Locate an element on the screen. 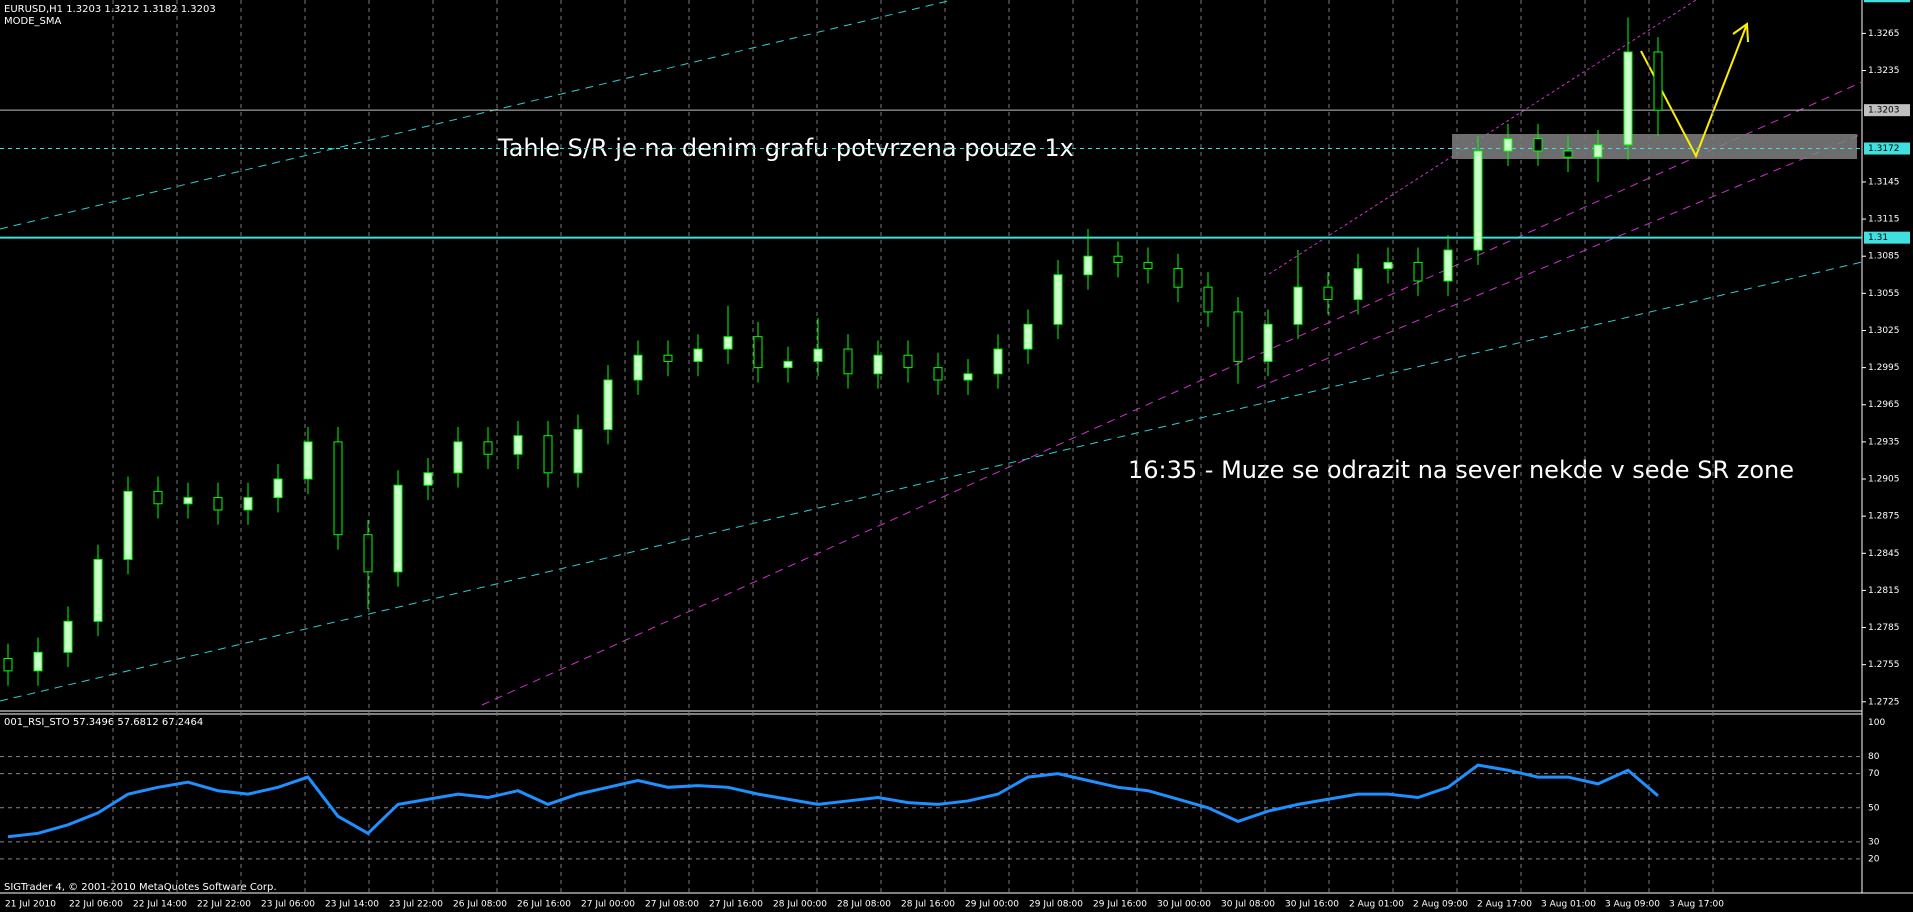 The width and height of the screenshot is (1913, 912). x-tick-label: 22 Jul 06:00 is located at coordinates (96, 905).